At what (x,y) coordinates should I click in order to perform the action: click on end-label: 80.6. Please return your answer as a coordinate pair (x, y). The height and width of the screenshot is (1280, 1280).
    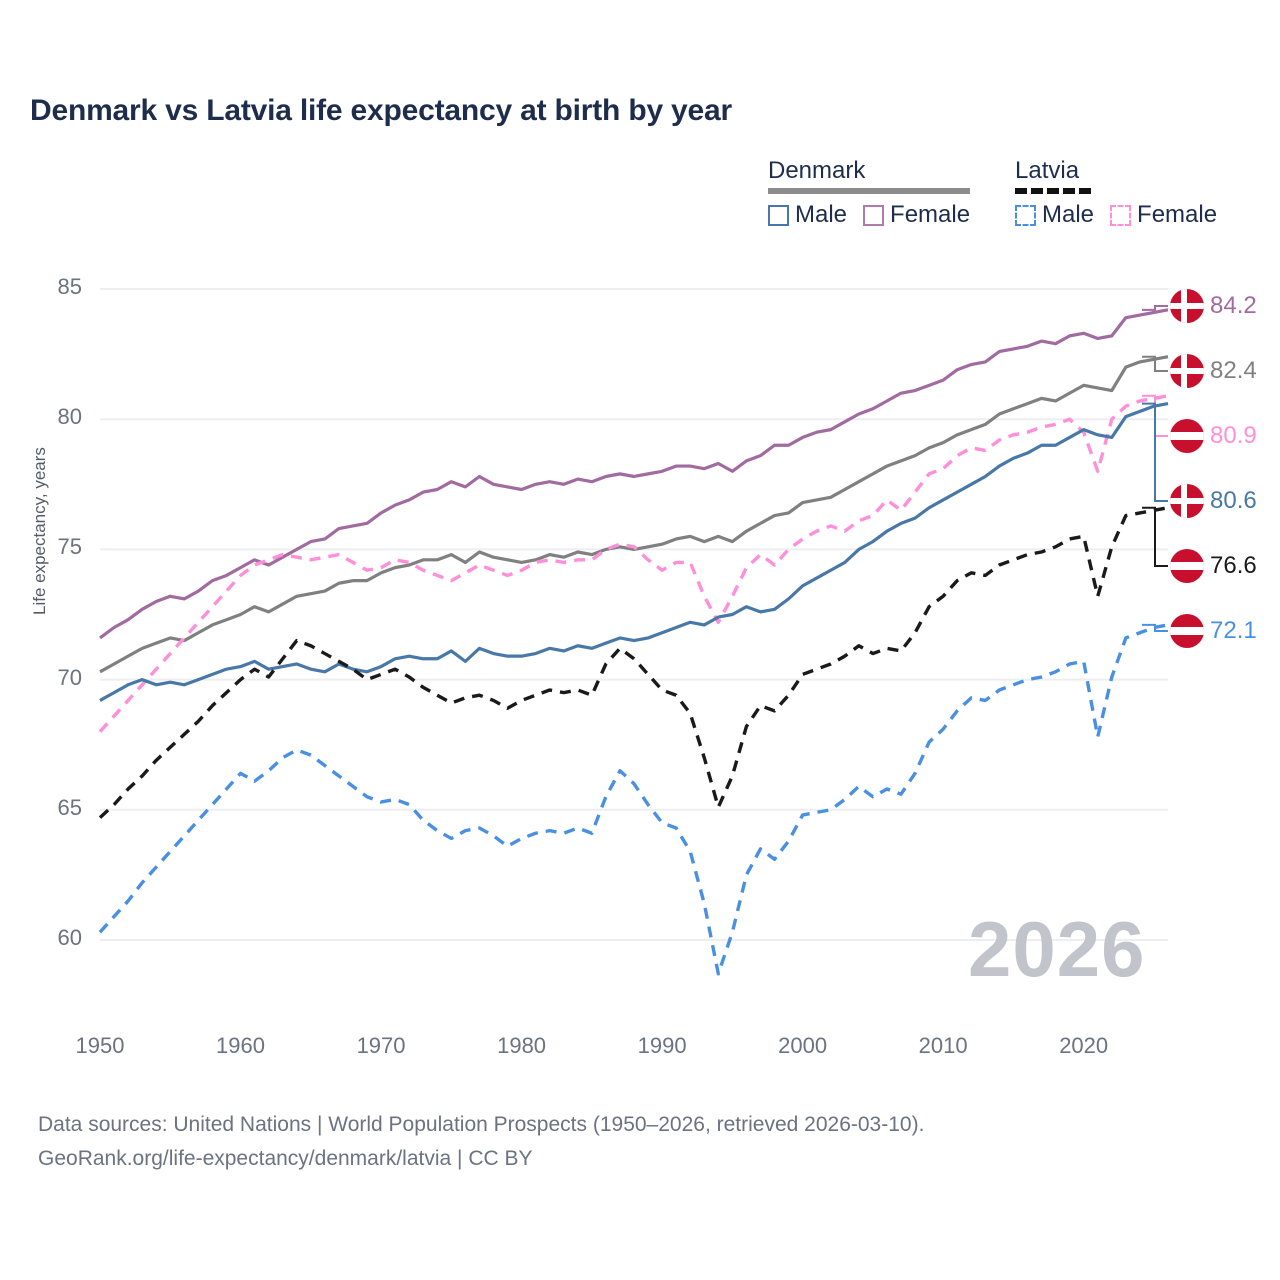
    Looking at the image, I should click on (1213, 501).